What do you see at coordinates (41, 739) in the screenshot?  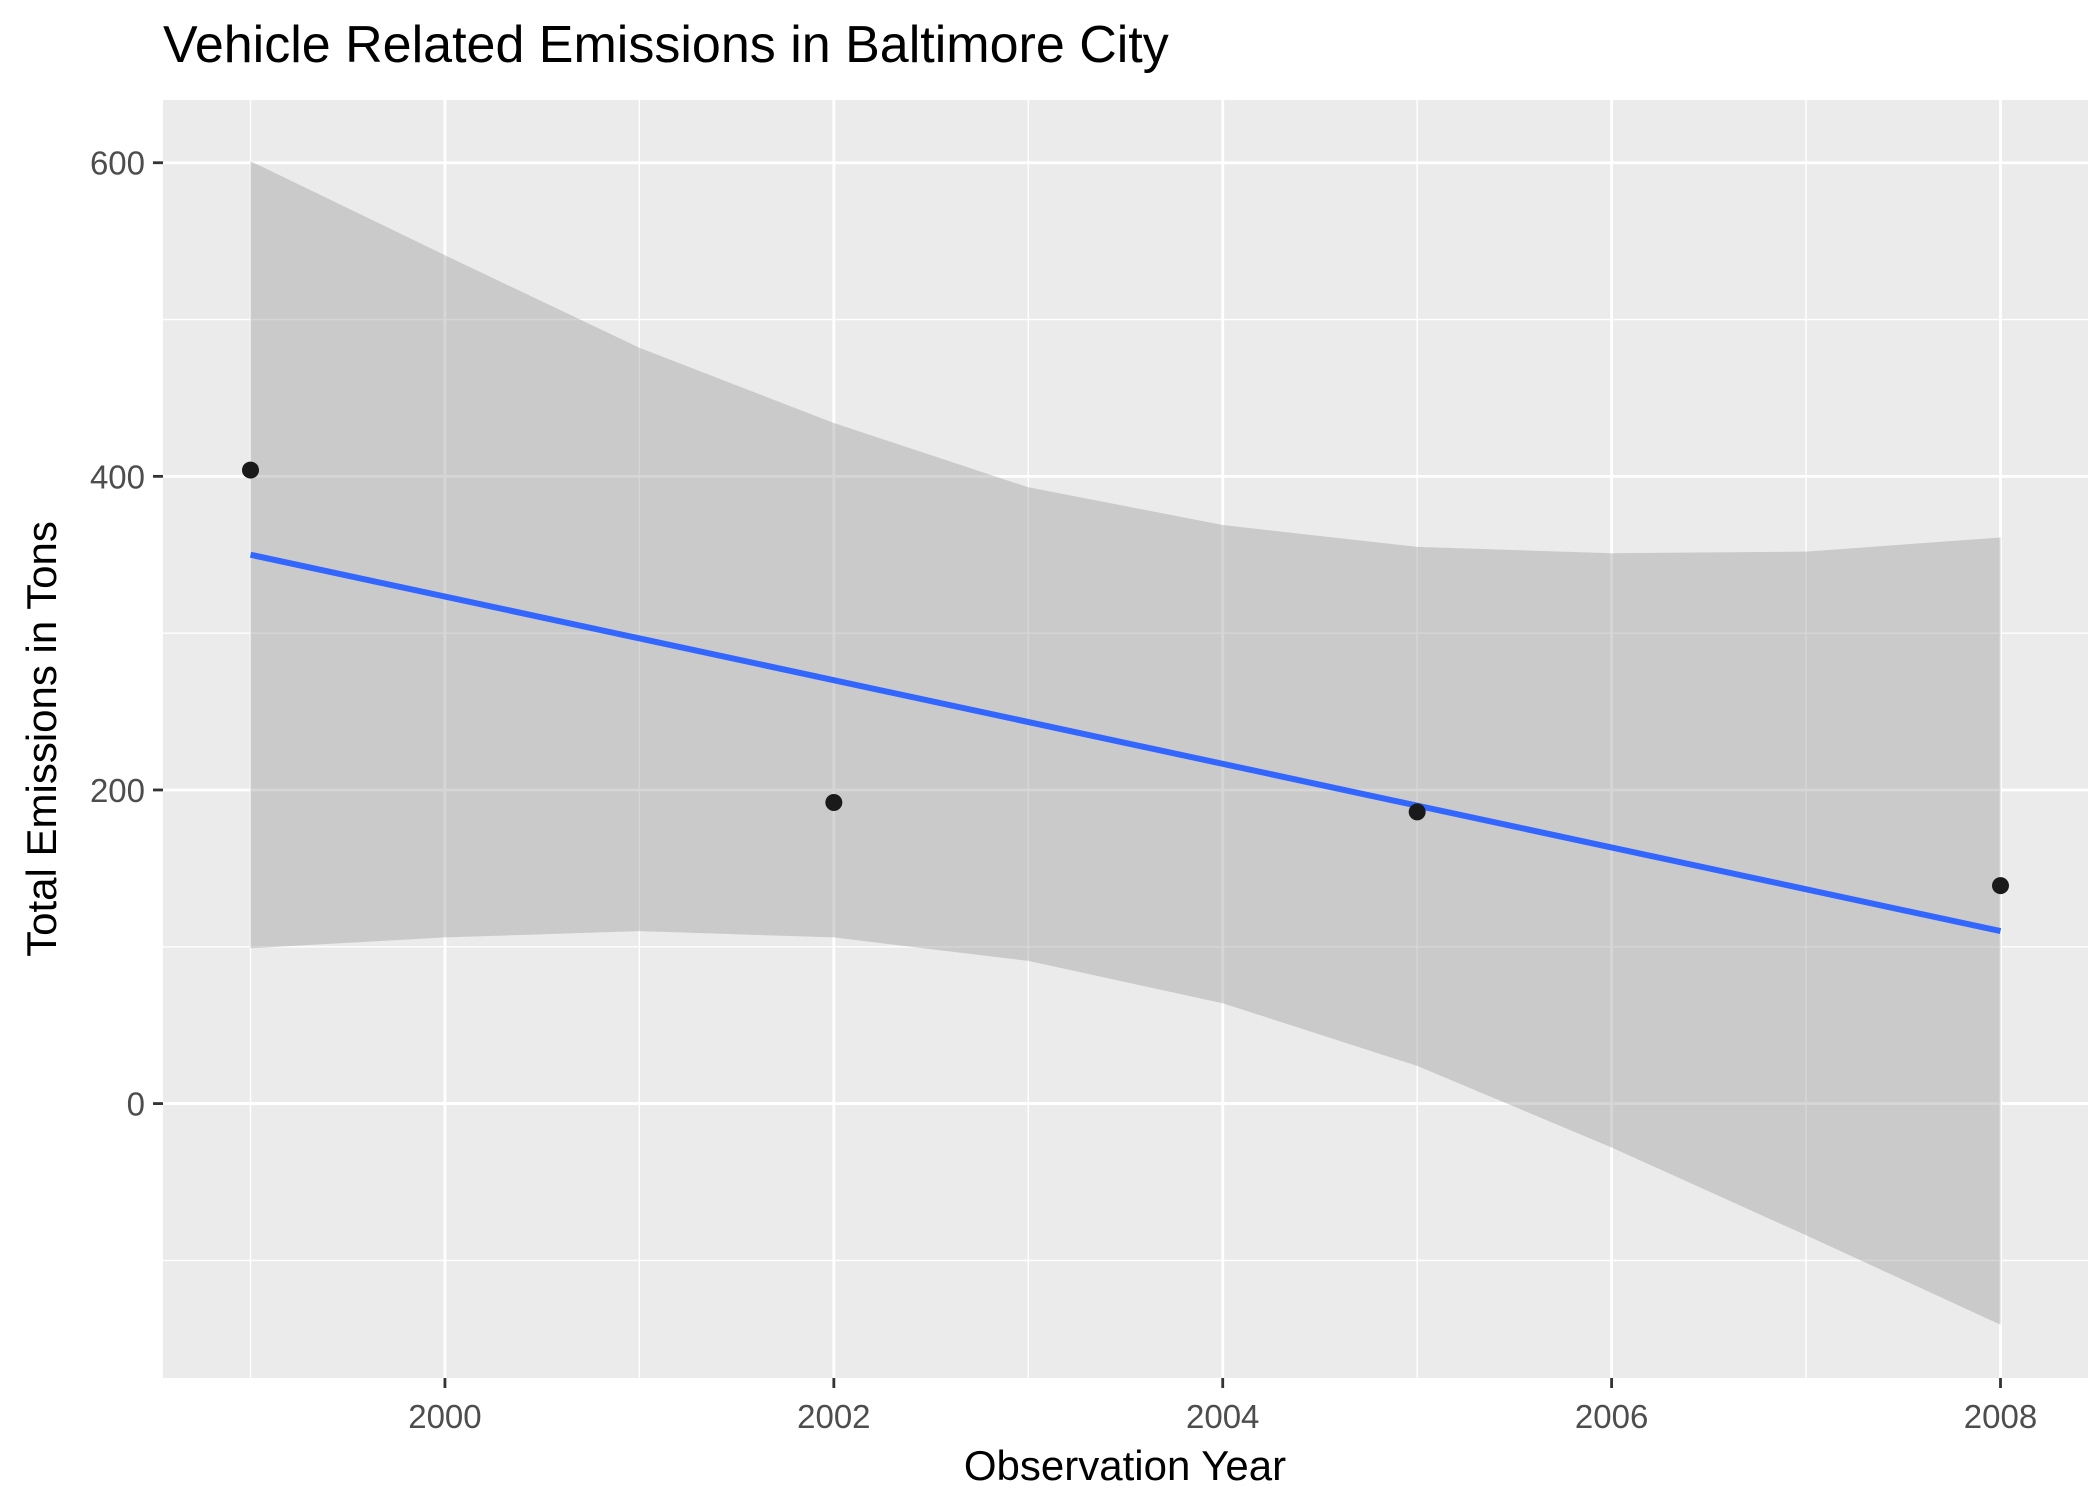 I see `y-axis-title: Total Emissions in Tons` at bounding box center [41, 739].